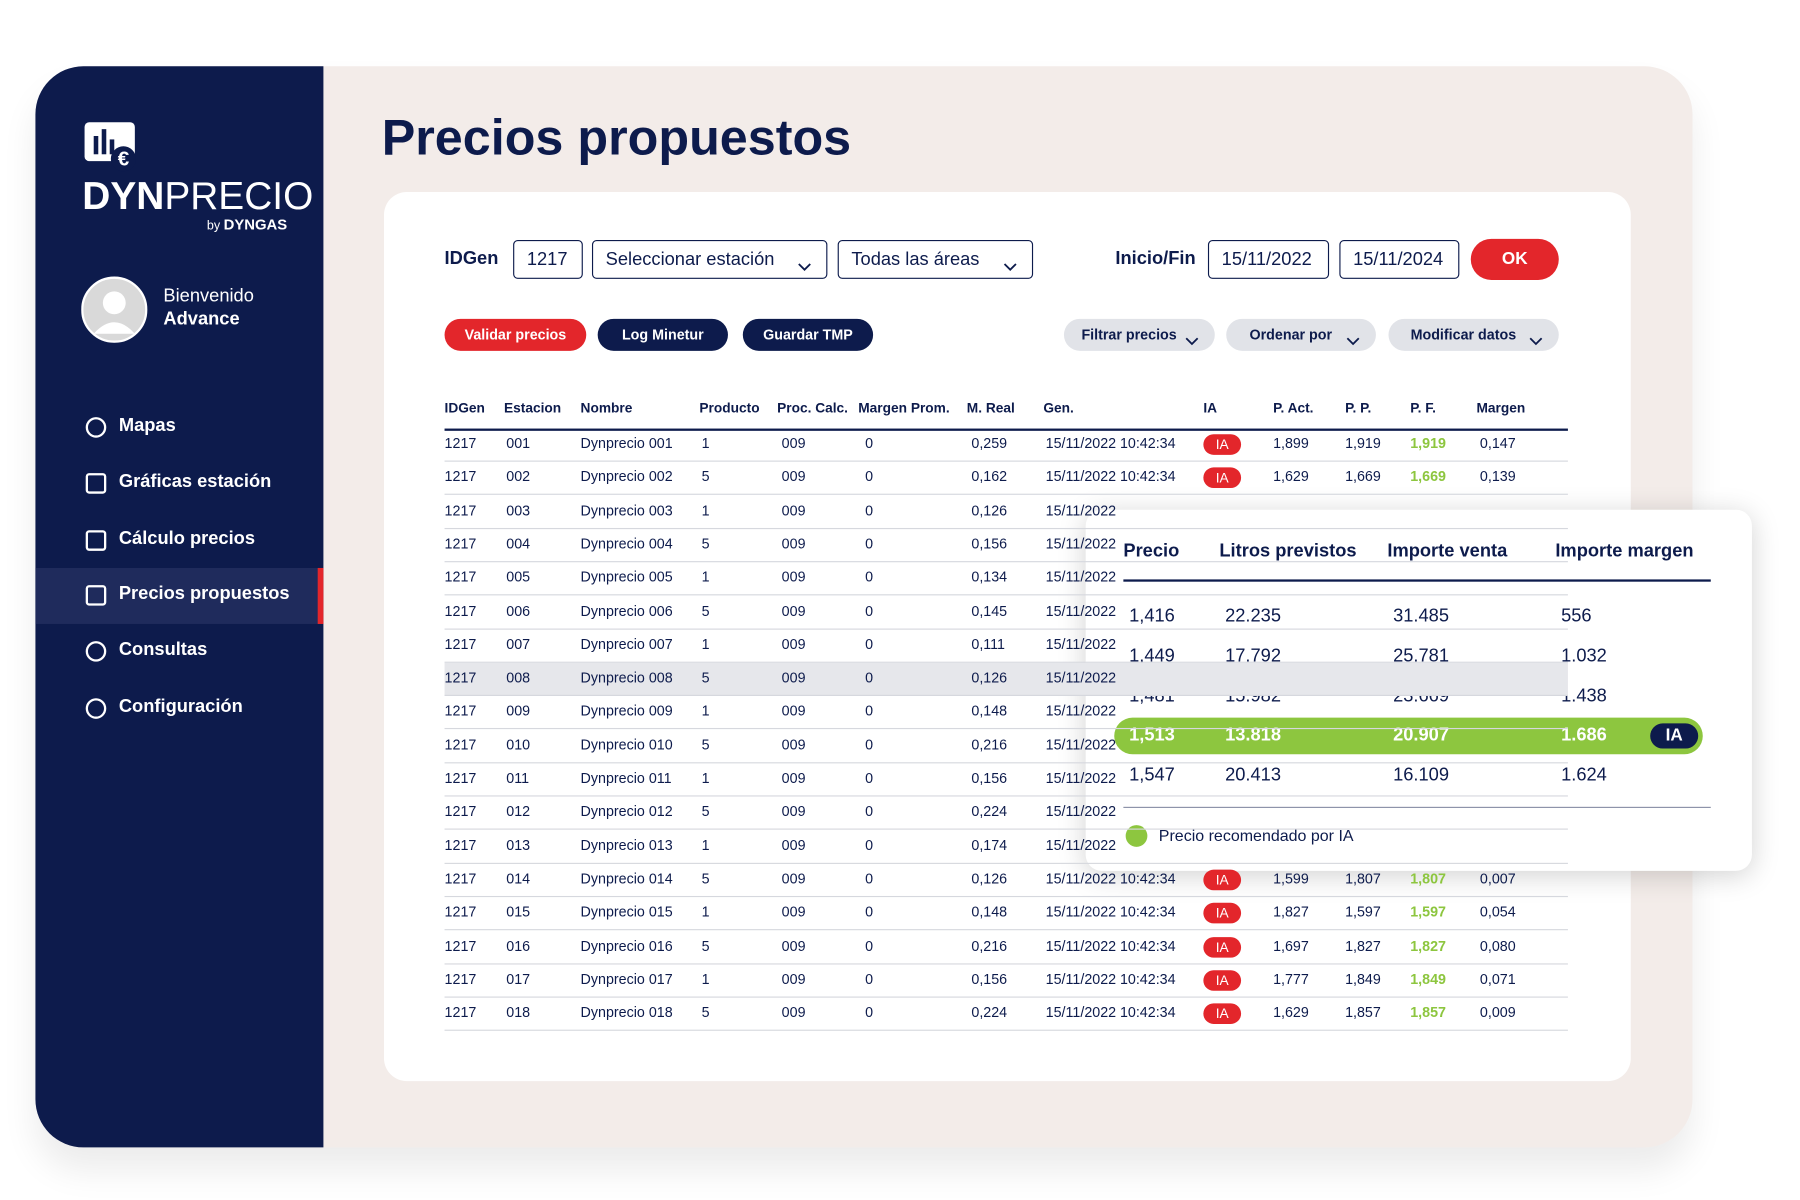 The image size is (1800, 1200). What do you see at coordinates (1447, 551) in the screenshot?
I see `popup-header: Importe venta` at bounding box center [1447, 551].